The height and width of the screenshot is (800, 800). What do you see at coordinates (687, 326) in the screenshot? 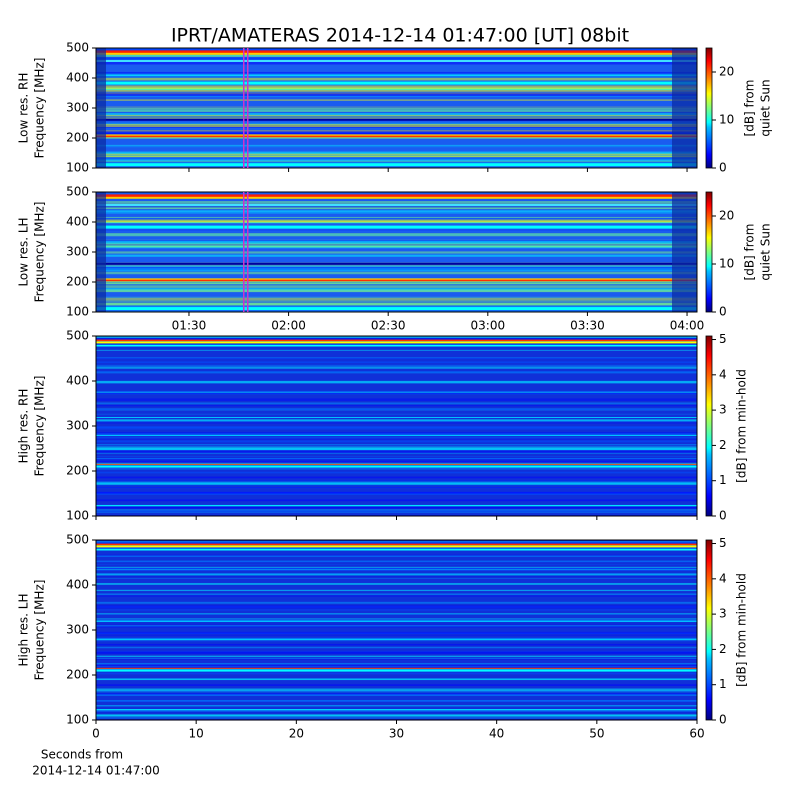
I see `x-tick-label: 04:00` at bounding box center [687, 326].